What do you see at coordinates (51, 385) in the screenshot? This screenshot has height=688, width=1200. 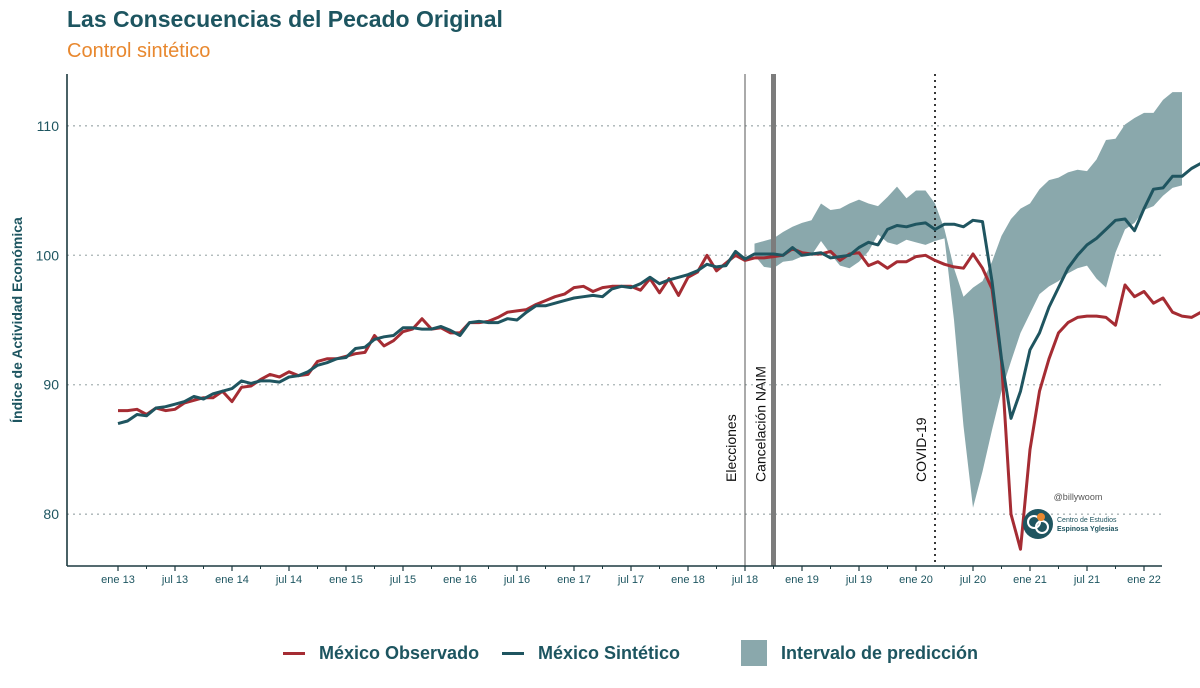 I see `y-tick-label: 90` at bounding box center [51, 385].